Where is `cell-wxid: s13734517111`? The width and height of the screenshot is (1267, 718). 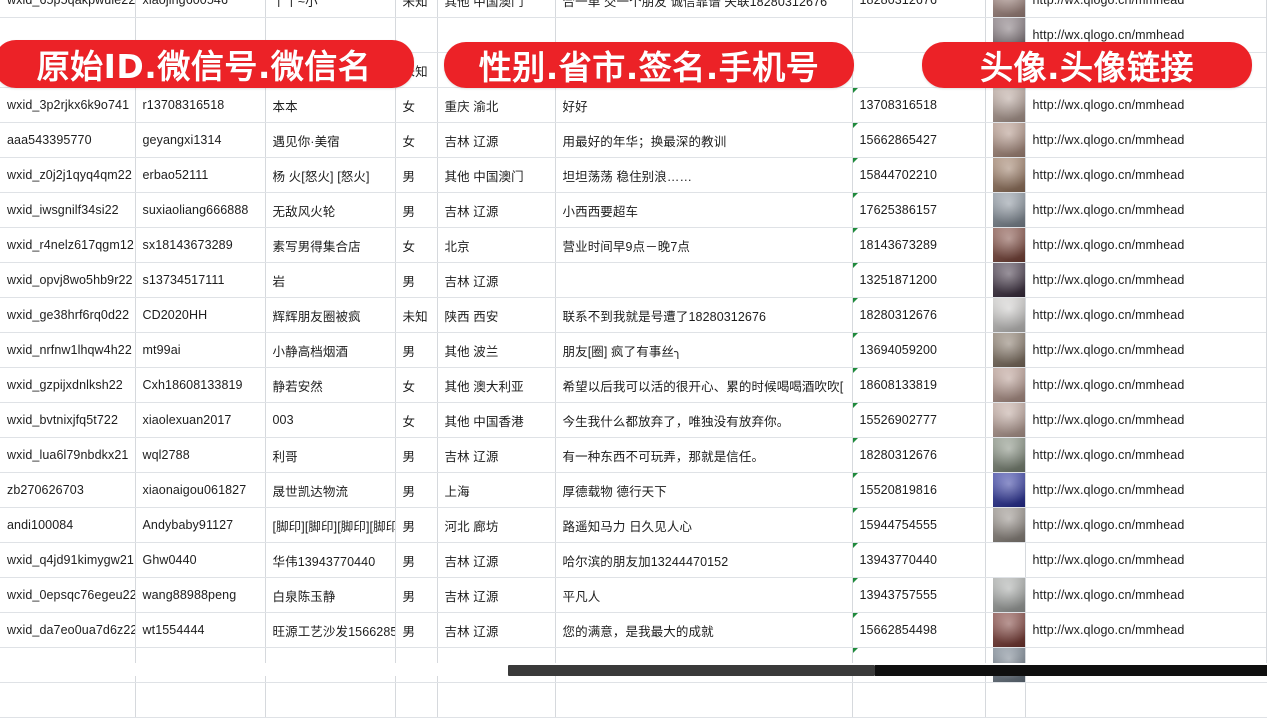 cell-wxid: s13734517111 is located at coordinates (200, 280).